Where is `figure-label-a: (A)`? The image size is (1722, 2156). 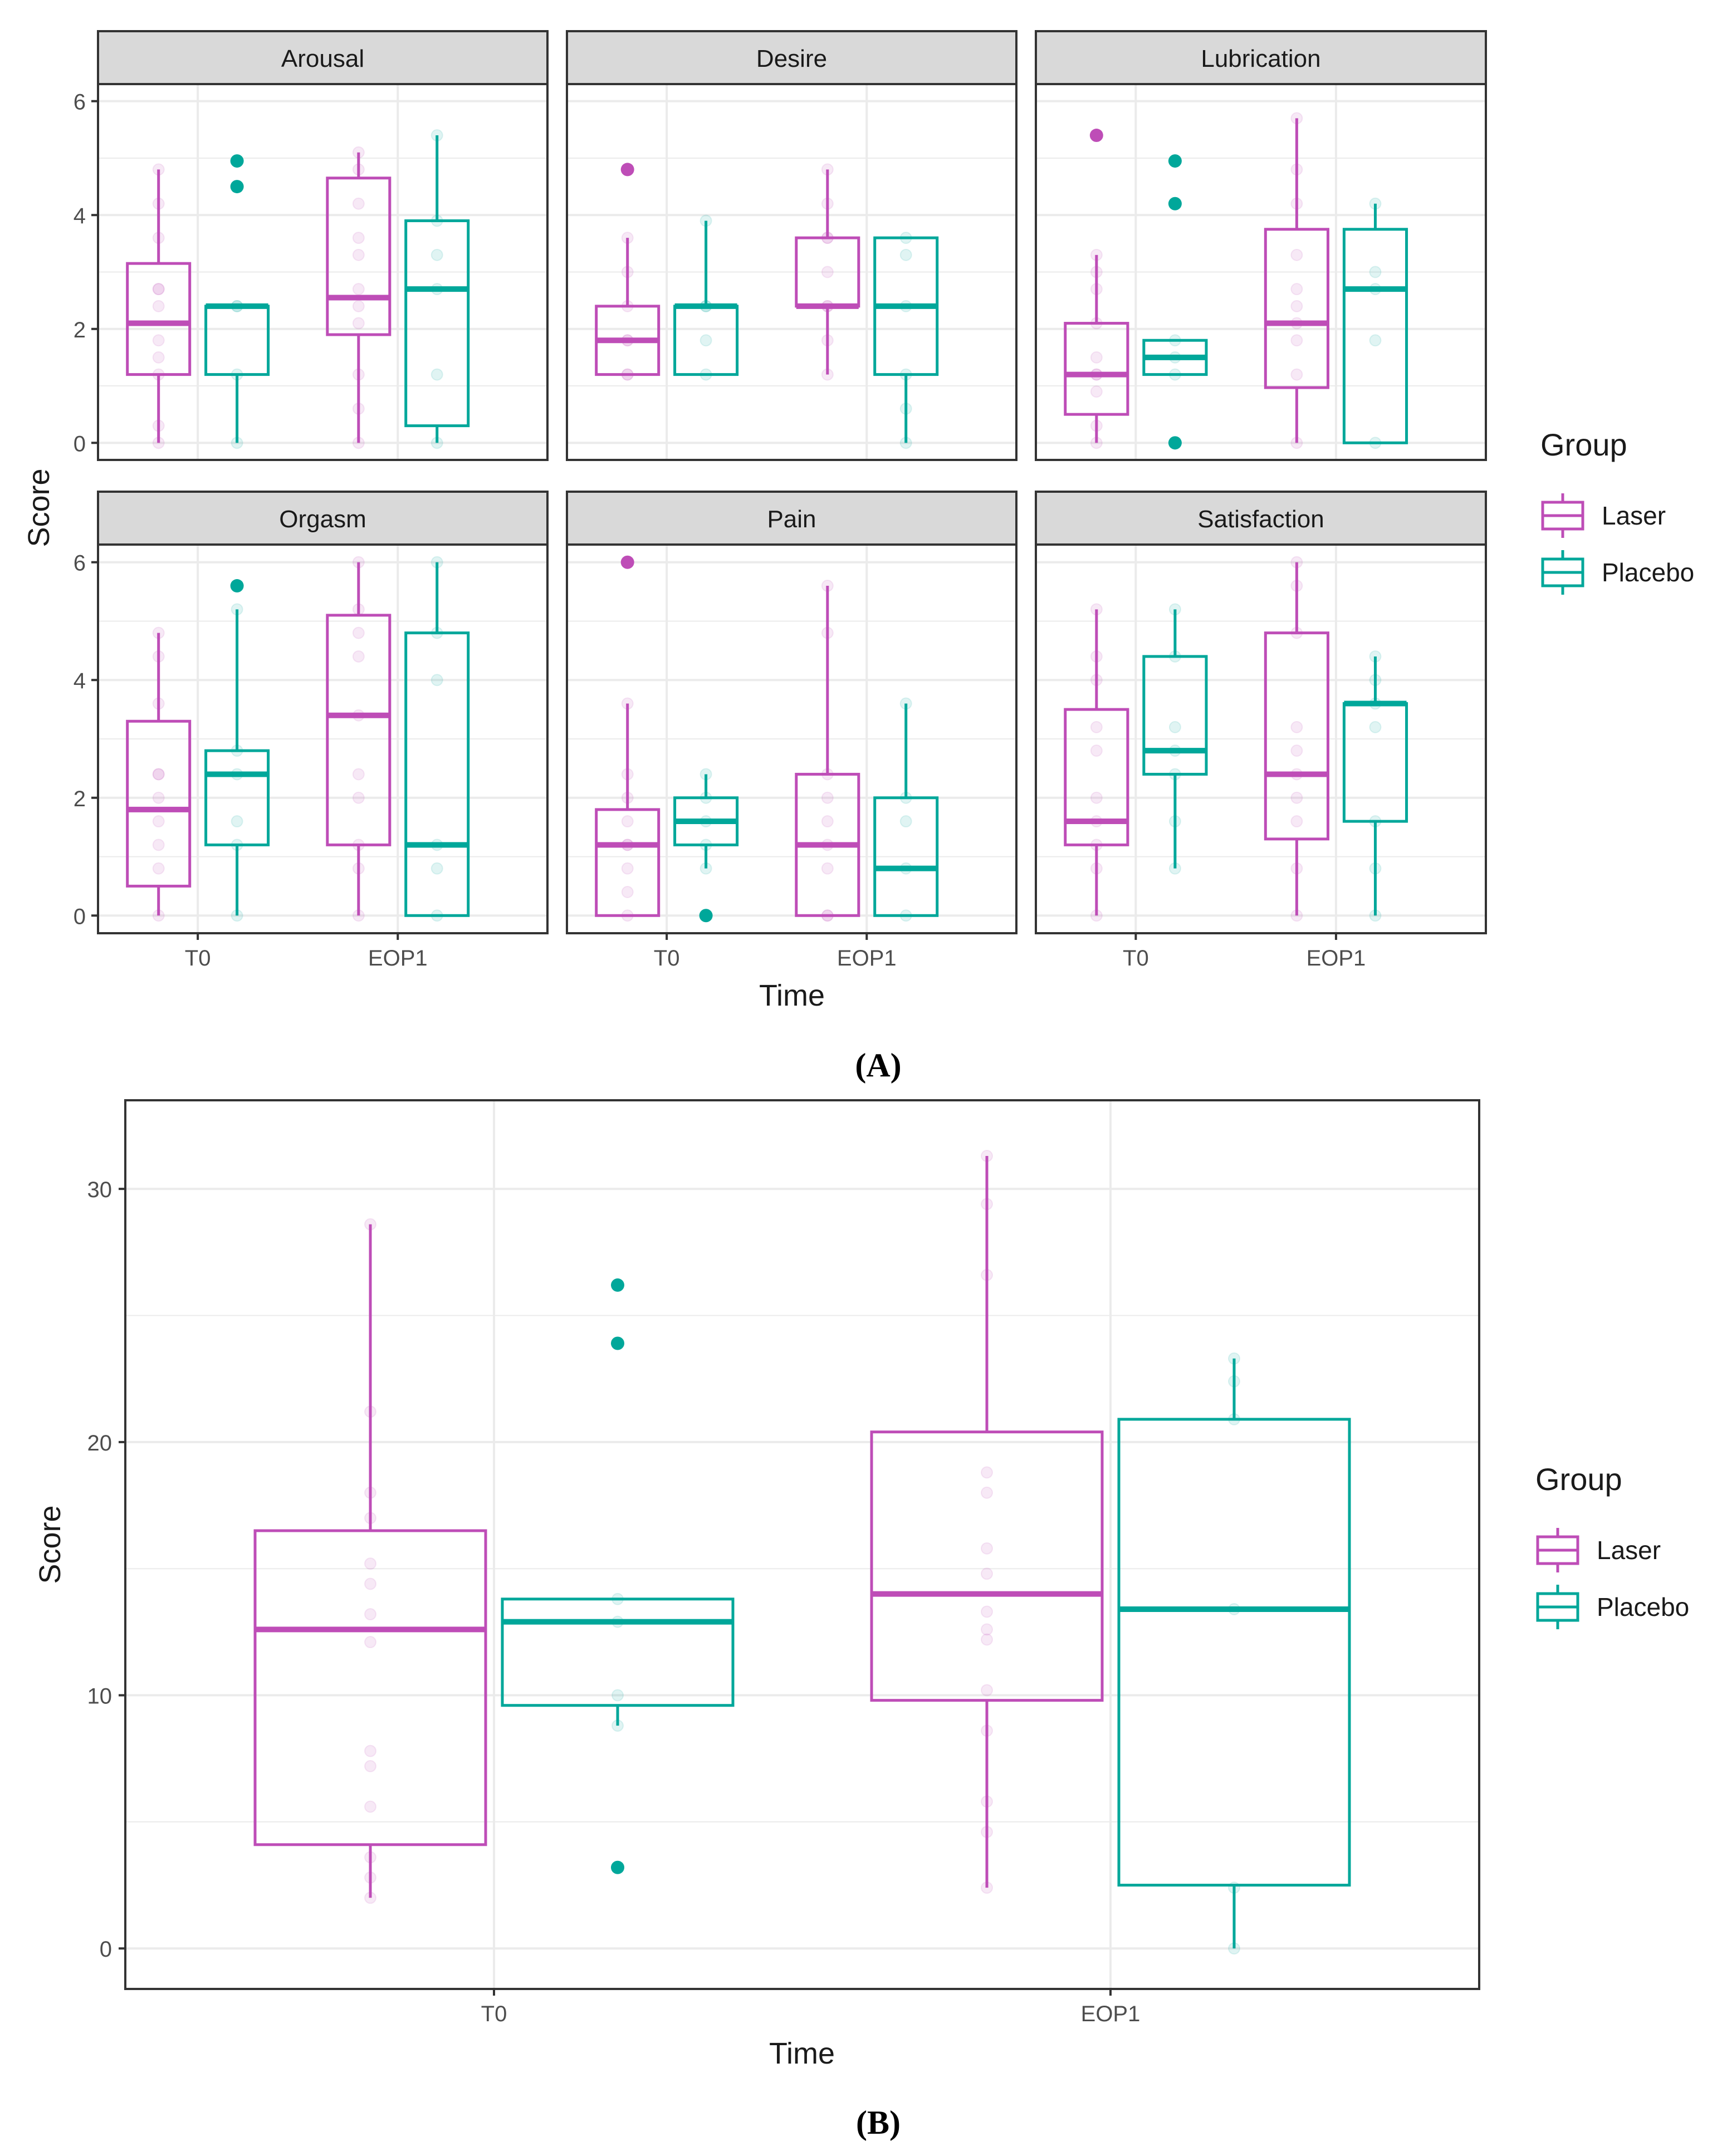 figure-label-a: (A) is located at coordinates (878, 1065).